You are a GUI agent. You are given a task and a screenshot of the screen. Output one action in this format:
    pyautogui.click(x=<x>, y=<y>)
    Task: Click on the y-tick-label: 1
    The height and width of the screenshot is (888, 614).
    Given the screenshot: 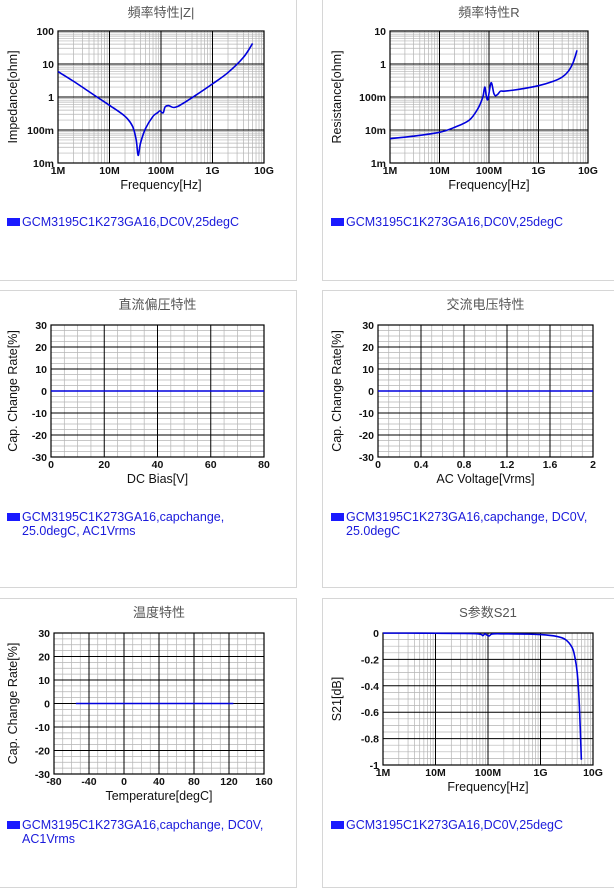 What is the action you would take?
    pyautogui.click(x=51, y=98)
    